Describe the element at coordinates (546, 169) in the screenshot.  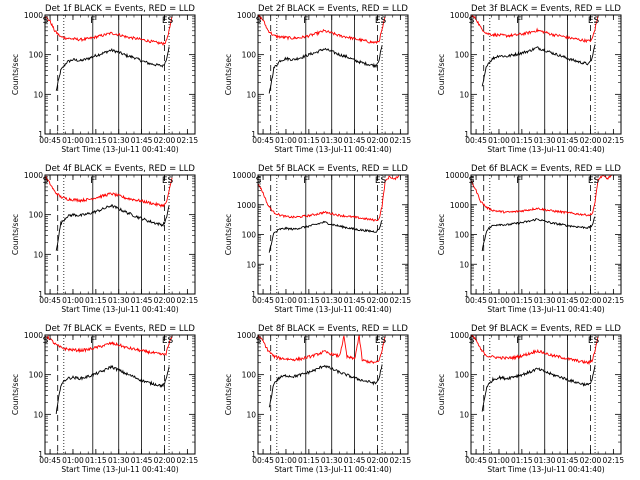
I see `chart-title: Det 6f BLACK = Events, RED = LLD` at that location.